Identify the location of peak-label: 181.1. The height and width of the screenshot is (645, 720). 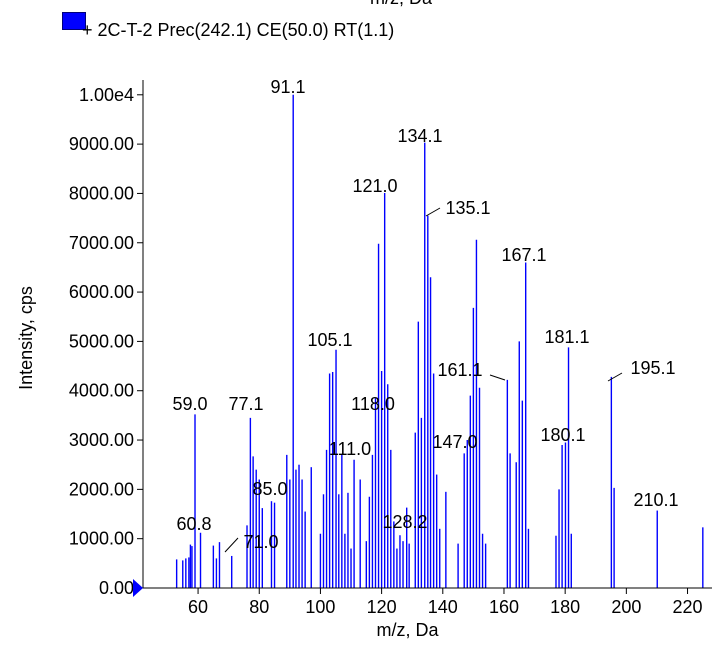
(566, 337).